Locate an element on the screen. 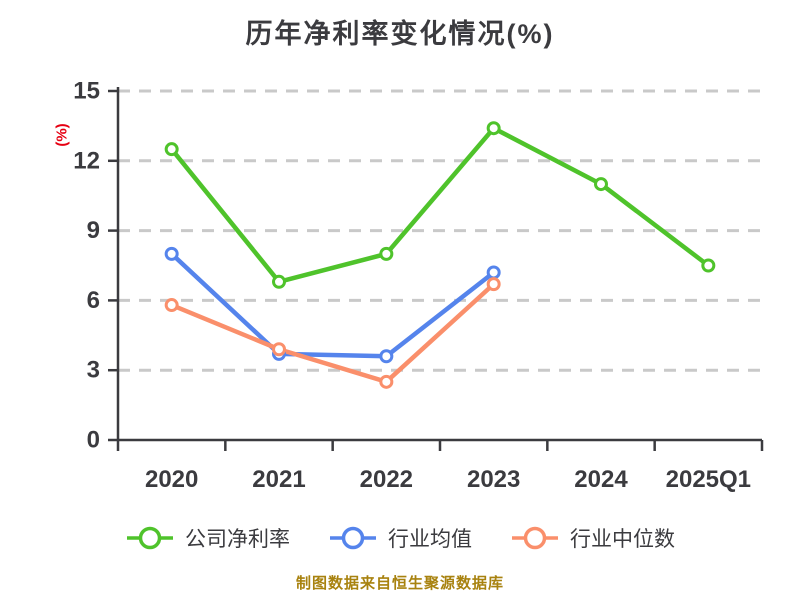 The height and width of the screenshot is (600, 800). data-source-note: 制图数据来自恒生聚源数据库 is located at coordinates (399, 583).